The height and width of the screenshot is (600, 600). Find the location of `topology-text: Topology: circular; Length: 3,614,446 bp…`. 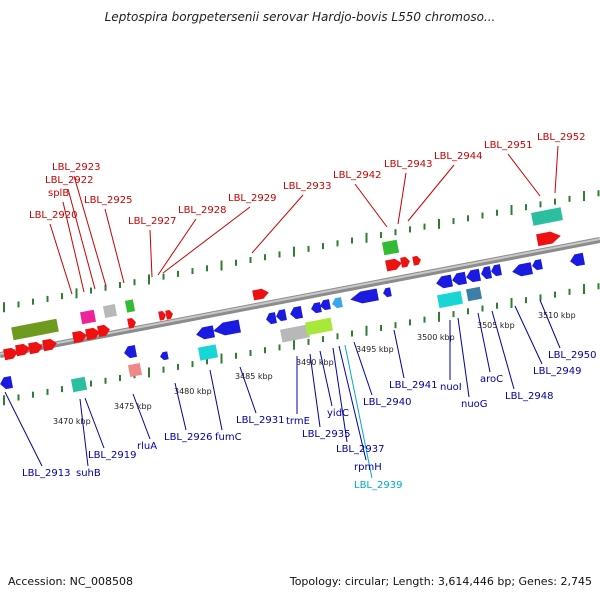

topology-text: Topology: circular; Length: 3,614,446 bp… is located at coordinates (440, 581).